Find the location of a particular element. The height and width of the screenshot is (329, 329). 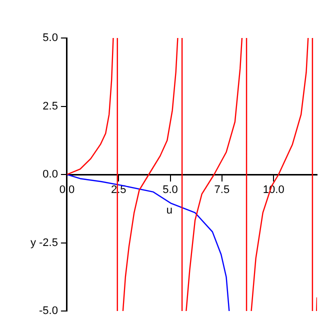

y-tick-label: -5.0 is located at coordinates (48, 311).